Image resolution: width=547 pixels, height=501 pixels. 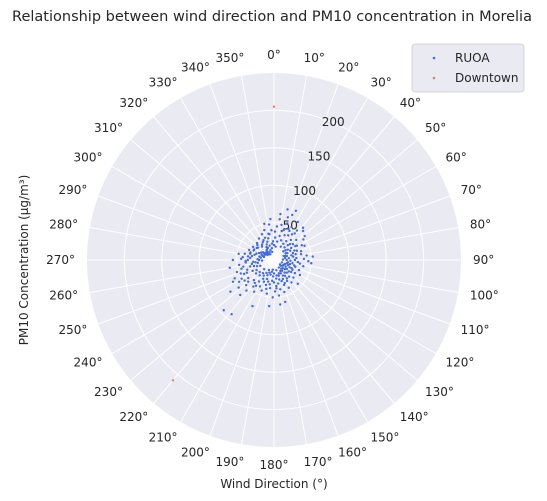 I want to click on theta-tick-label: 280°, so click(x=63, y=224).